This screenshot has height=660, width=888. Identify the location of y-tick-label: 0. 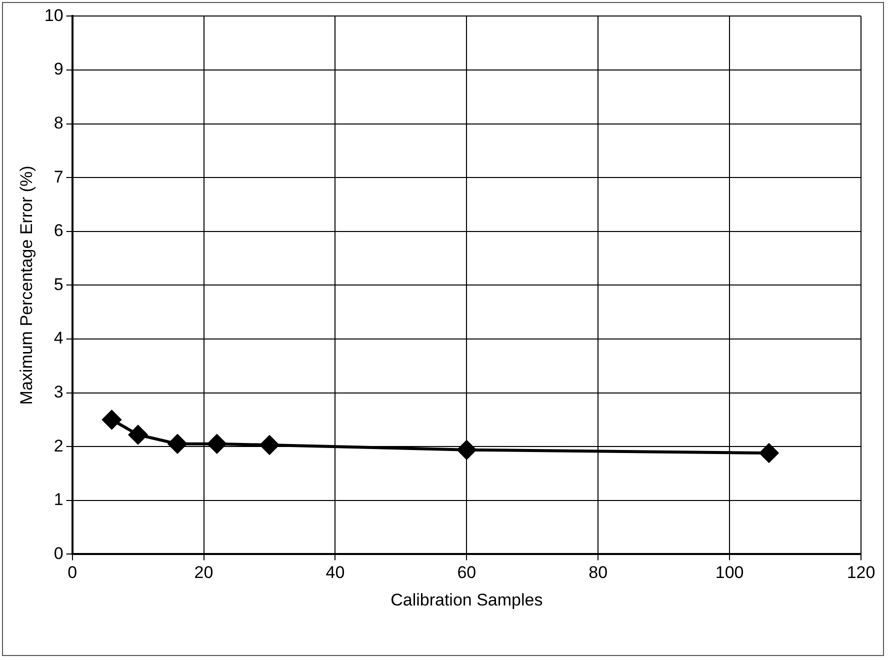
(59, 553).